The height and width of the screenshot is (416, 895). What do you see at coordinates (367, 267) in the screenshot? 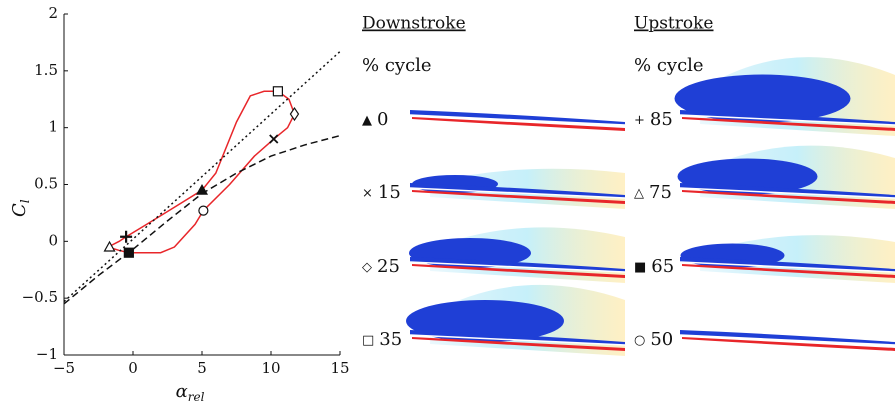
I see `row-symbol: ◇` at bounding box center [367, 267].